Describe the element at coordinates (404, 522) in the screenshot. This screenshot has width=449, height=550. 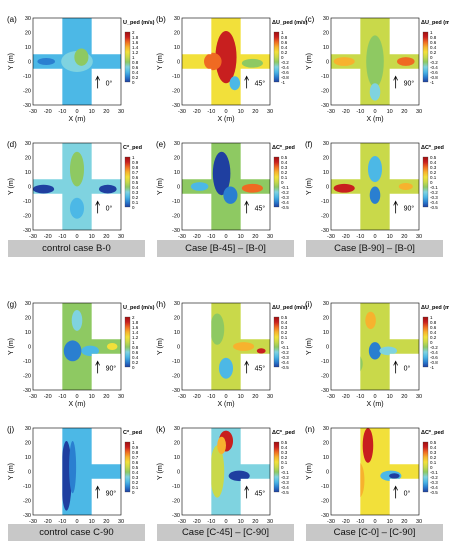
I see `x-tick-label: 20` at that location.